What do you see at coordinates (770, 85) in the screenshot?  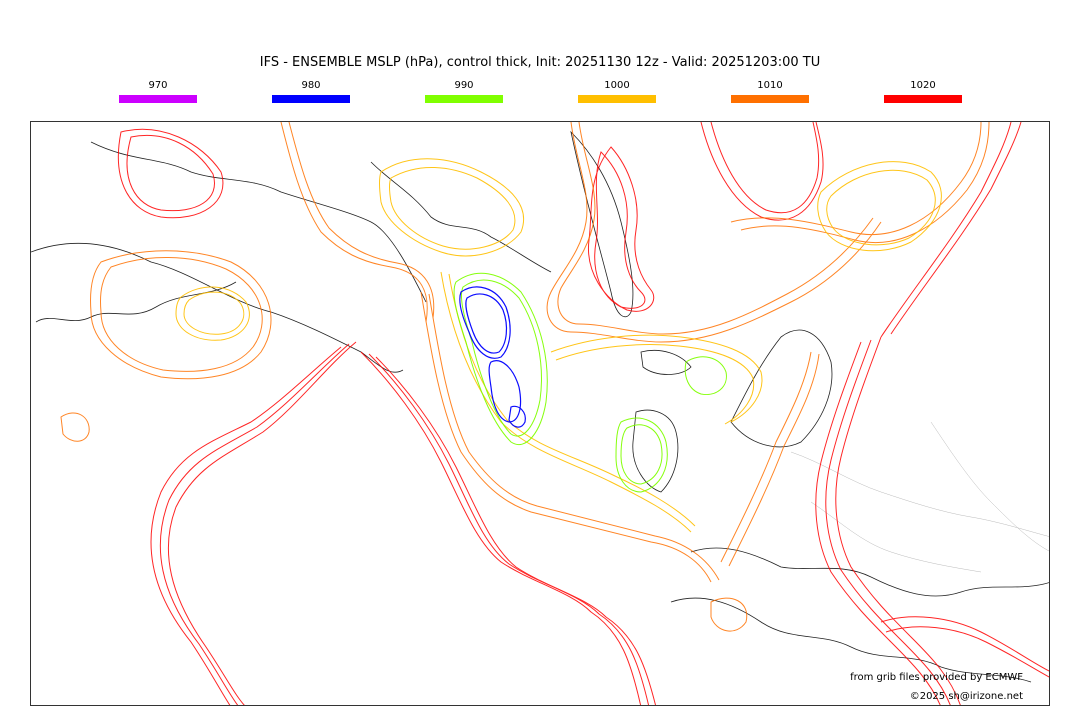 I see `legend-label: 1010` at bounding box center [770, 85].